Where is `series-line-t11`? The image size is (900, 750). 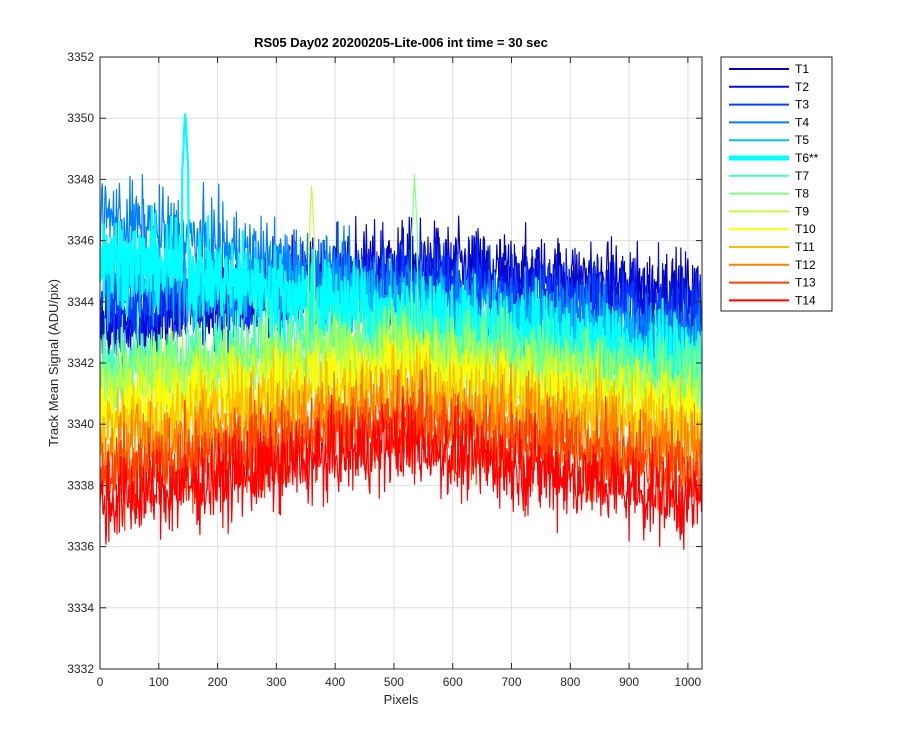
series-line-t11 is located at coordinates (401, 410).